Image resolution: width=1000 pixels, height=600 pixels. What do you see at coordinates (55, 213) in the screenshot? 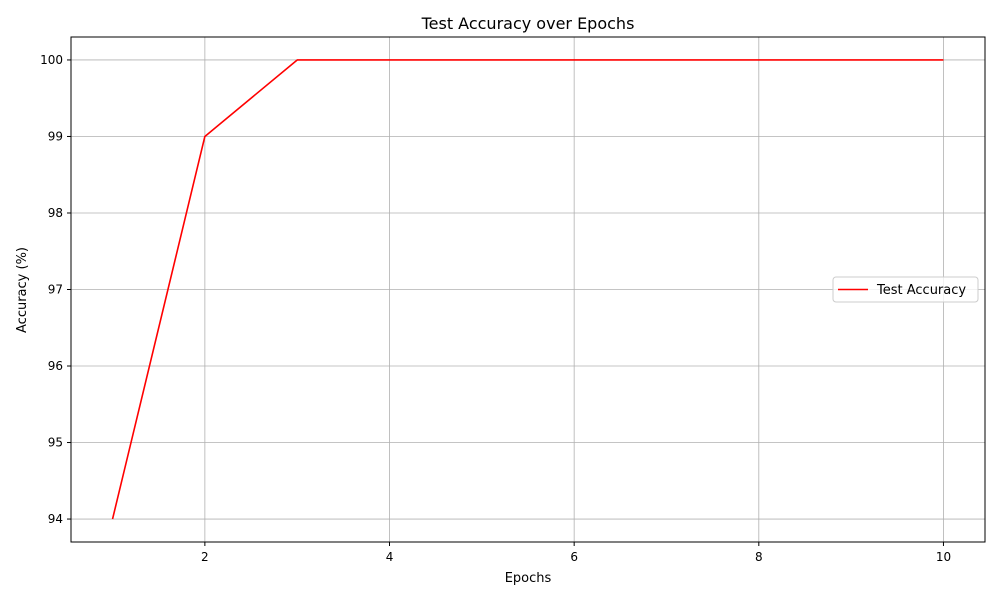
I see `y-tick-label: 98` at bounding box center [55, 213].